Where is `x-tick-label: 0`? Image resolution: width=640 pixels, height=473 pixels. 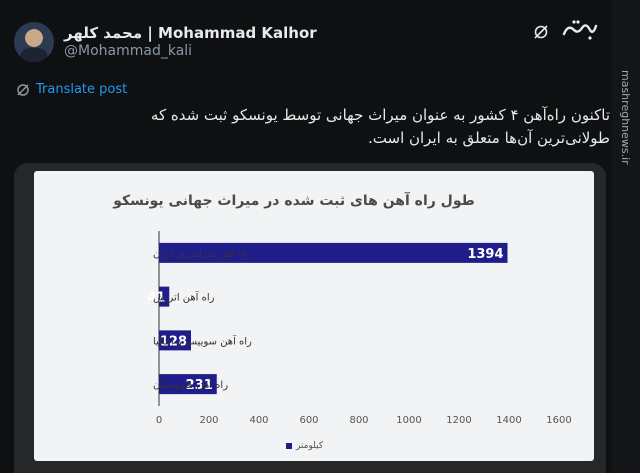 x-tick-label: 0 is located at coordinates (159, 420).